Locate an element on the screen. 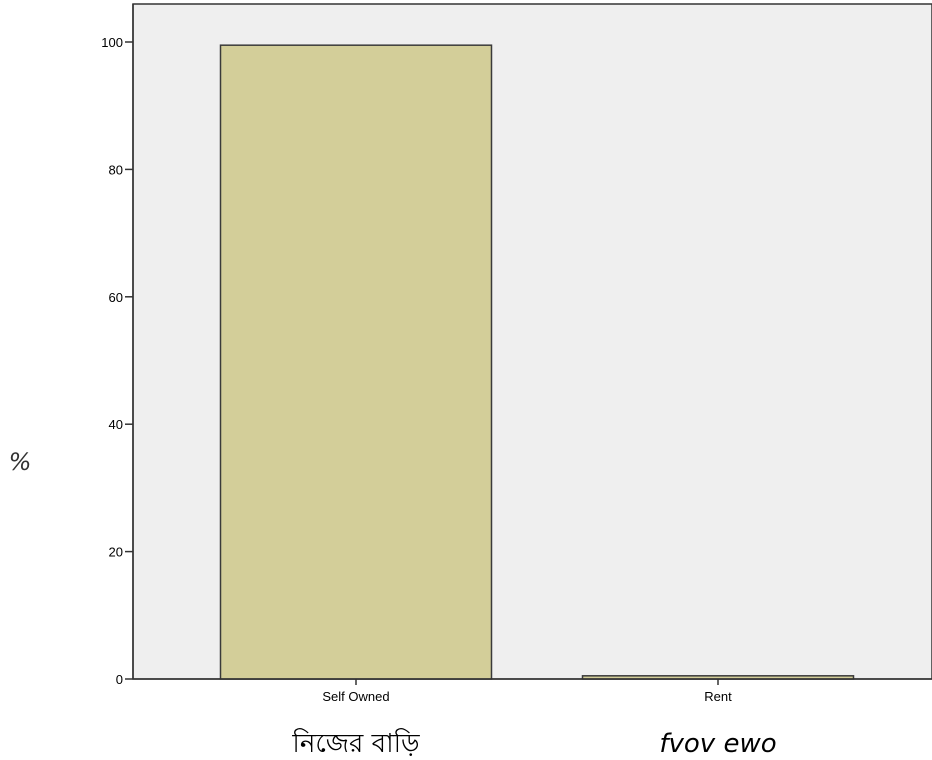 The image size is (932, 760). y-tick-label: 40 is located at coordinates (116, 424).